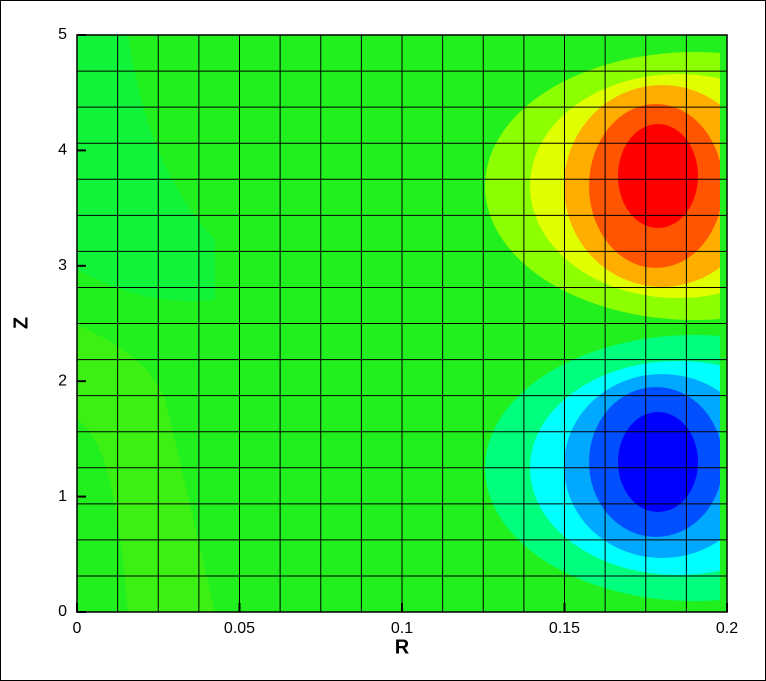 This screenshot has height=681, width=766. What do you see at coordinates (62, 611) in the screenshot?
I see `y-tick-label: 0` at bounding box center [62, 611].